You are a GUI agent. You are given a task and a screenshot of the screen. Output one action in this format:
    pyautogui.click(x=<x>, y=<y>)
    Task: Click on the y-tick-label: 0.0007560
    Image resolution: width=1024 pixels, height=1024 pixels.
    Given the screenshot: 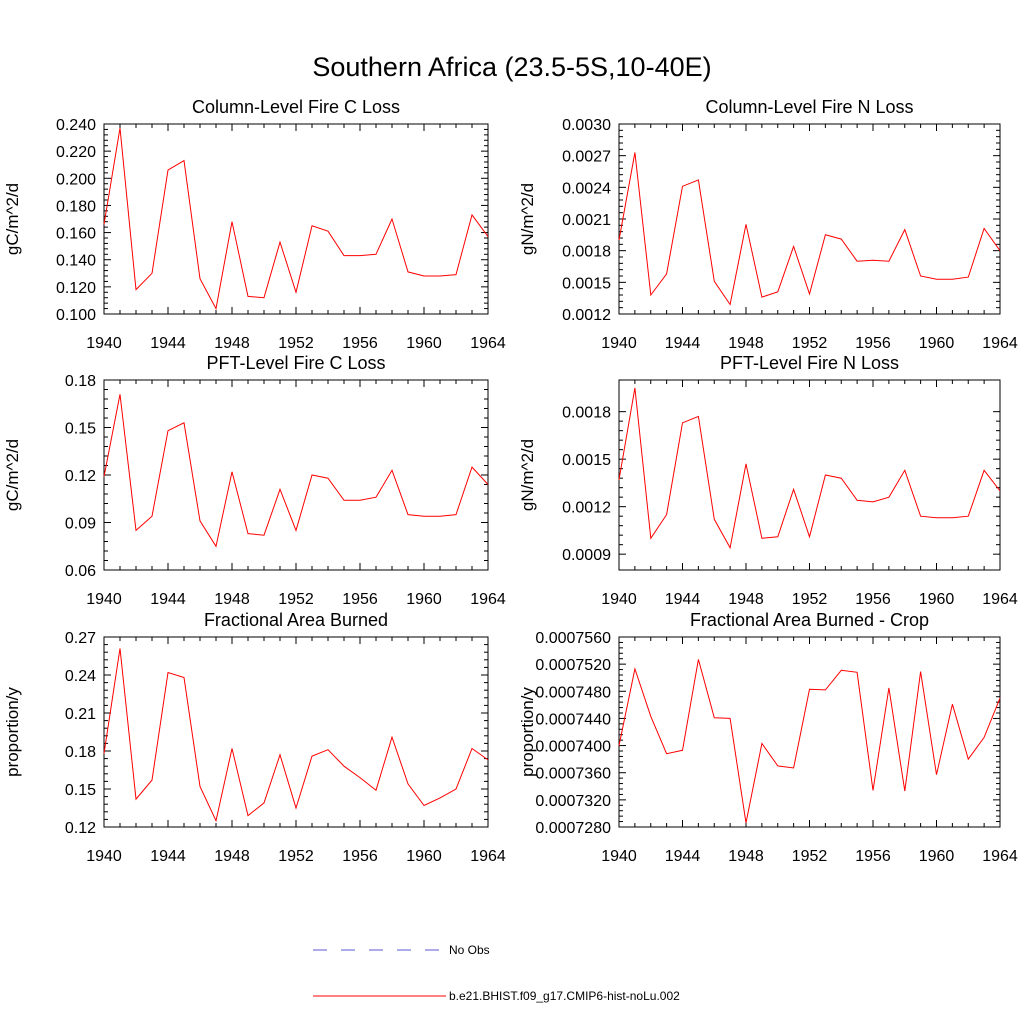 What is the action you would take?
    pyautogui.click(x=573, y=638)
    